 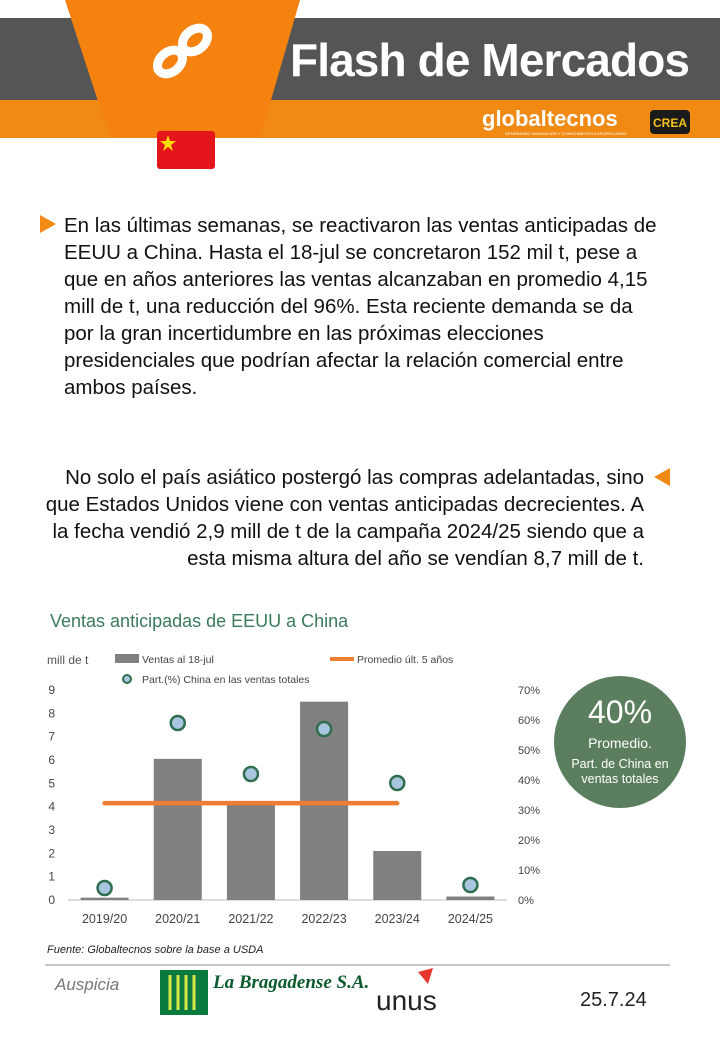 I want to click on flag-star, so click(x=168, y=143).